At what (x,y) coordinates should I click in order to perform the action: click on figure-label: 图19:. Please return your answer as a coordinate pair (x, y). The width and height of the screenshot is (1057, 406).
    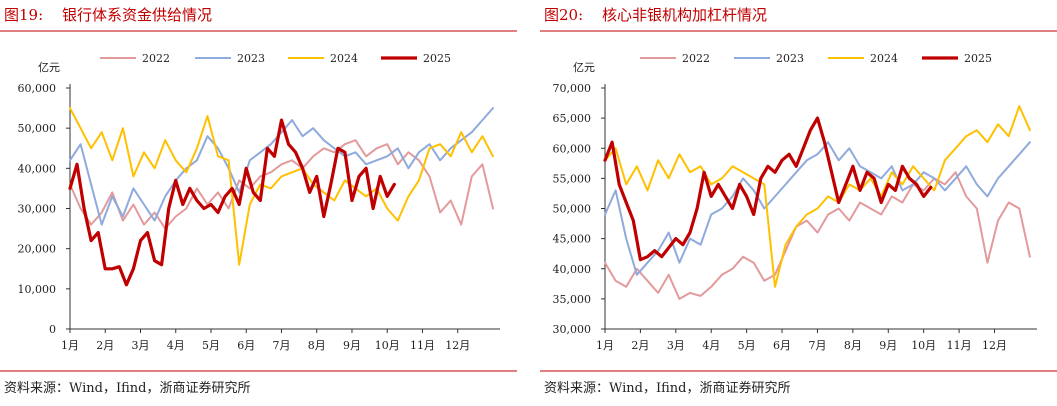
    Looking at the image, I should click on (23, 15).